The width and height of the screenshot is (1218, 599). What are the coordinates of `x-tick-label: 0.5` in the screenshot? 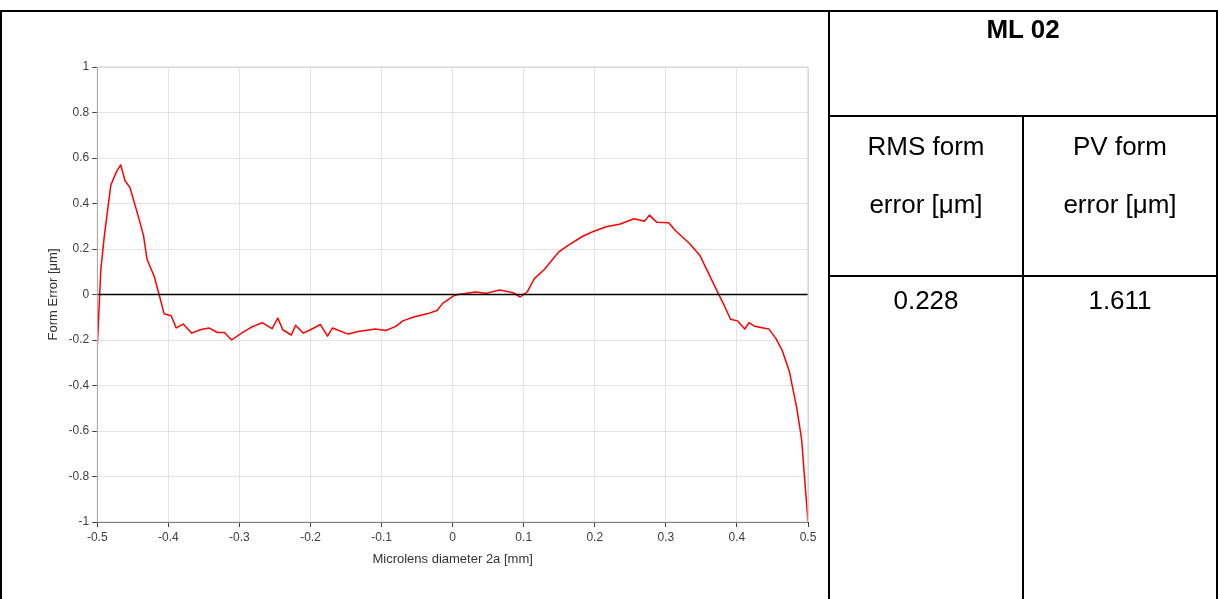 It's located at (808, 536).